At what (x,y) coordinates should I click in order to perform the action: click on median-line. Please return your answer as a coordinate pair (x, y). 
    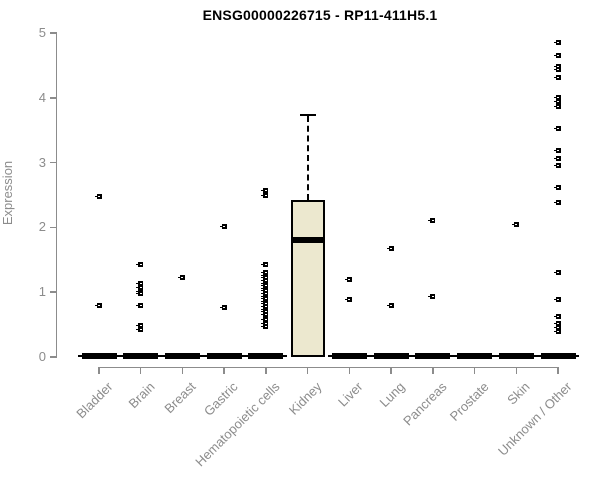
    Looking at the image, I should click on (307, 239).